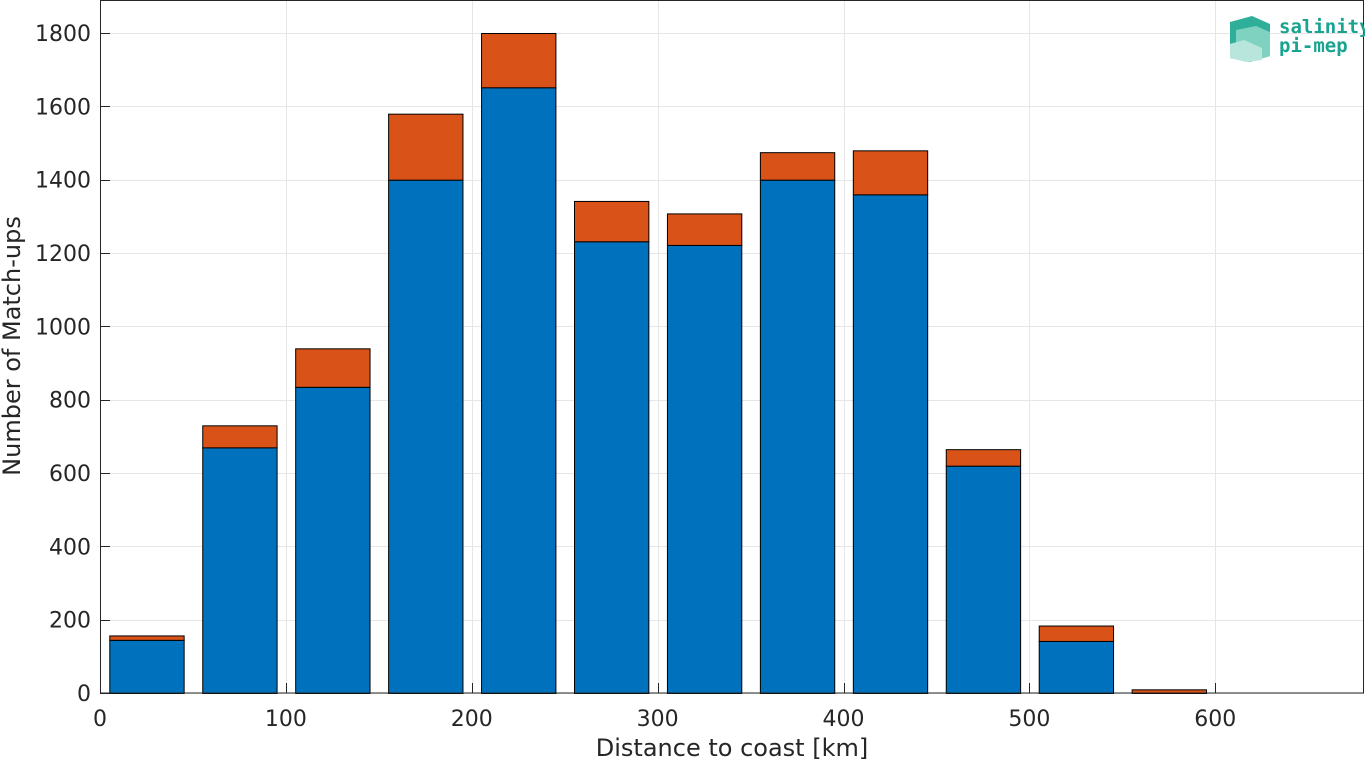 The image size is (1365, 761). What do you see at coordinates (84, 694) in the screenshot?
I see `y-tick-label: 0` at bounding box center [84, 694].